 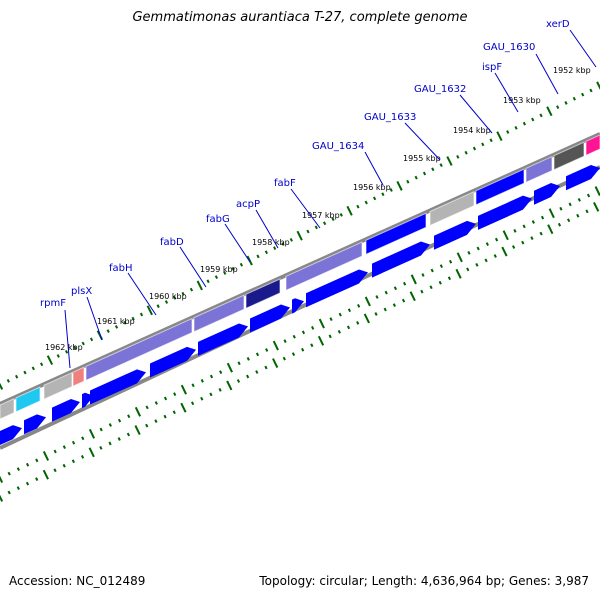 What do you see at coordinates (271, 242) in the screenshot?
I see `kbp-label: 1958 kbp` at bounding box center [271, 242].